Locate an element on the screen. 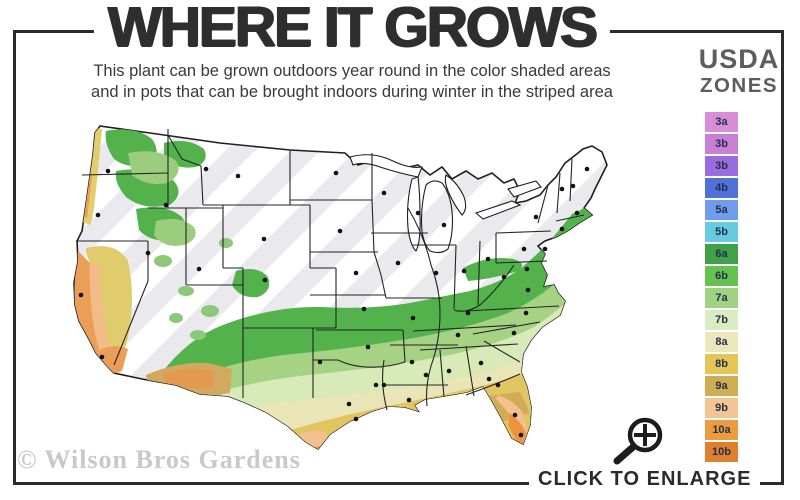 The image size is (800, 500). zone-swatch-10a-14: 10a is located at coordinates (721, 430).